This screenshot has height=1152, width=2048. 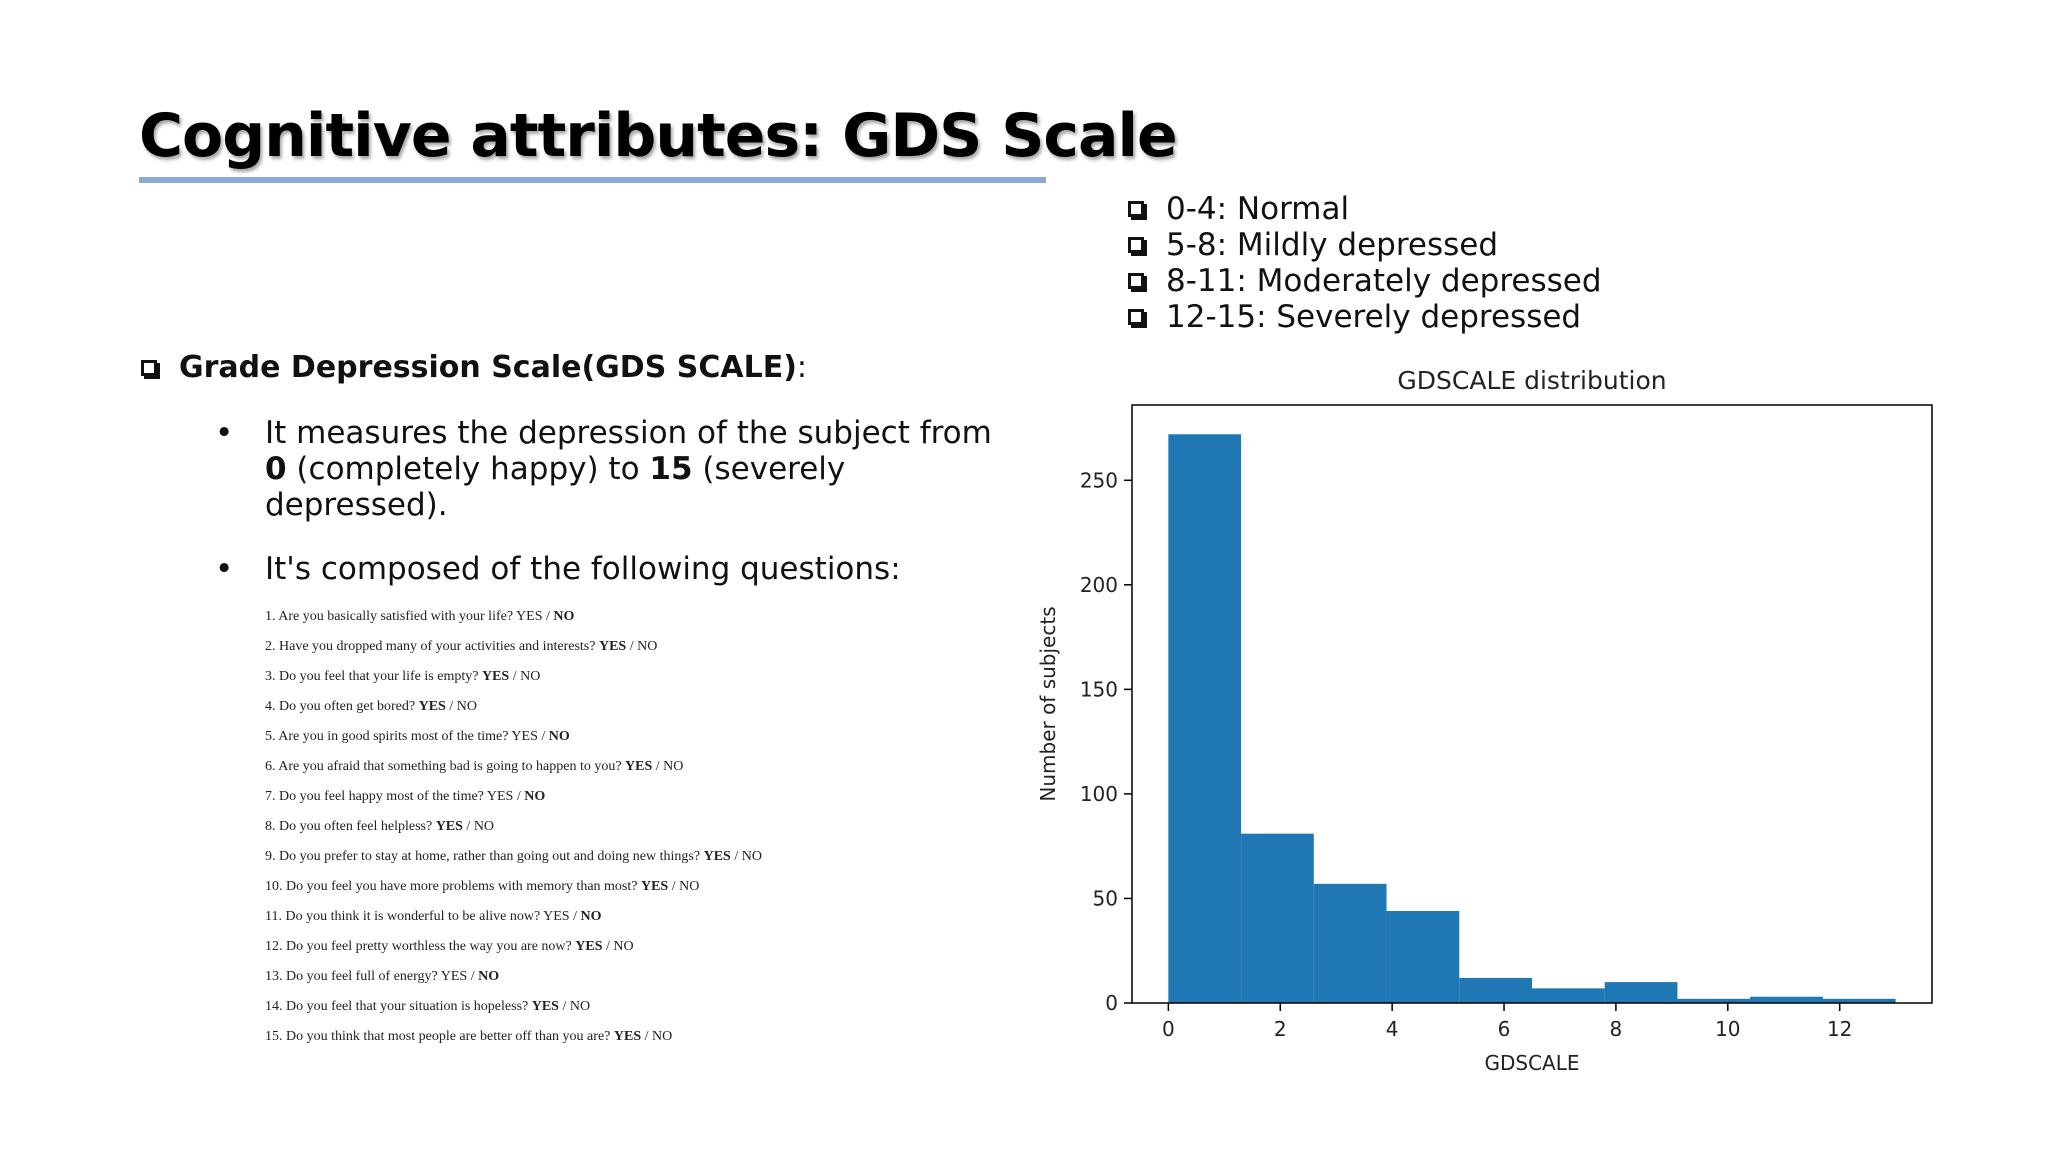 What do you see at coordinates (1531, 1063) in the screenshot?
I see `x-axis-label: GDSCALE` at bounding box center [1531, 1063].